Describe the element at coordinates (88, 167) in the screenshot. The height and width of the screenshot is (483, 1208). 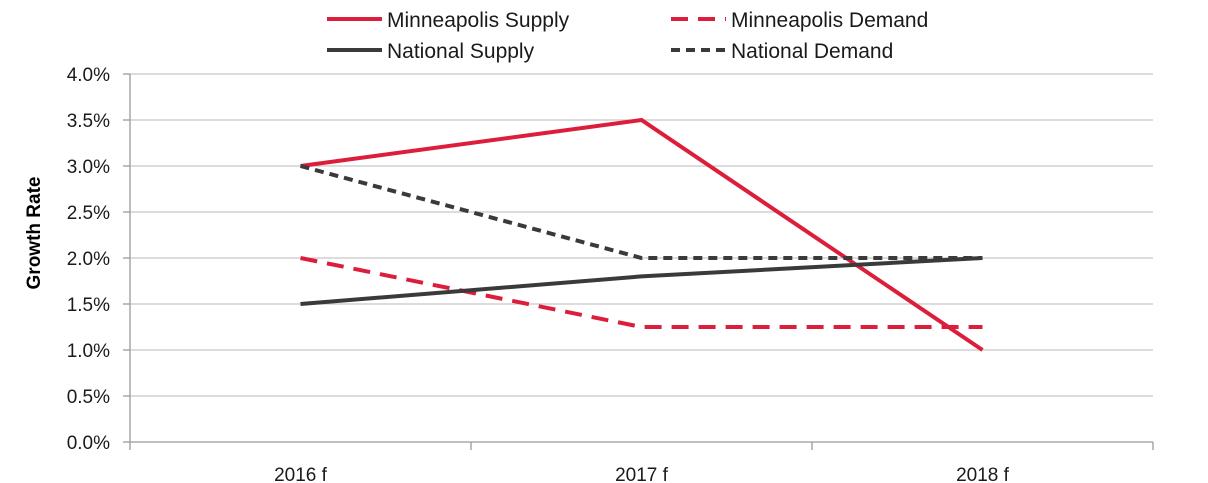
I see `y-tick-label: 3.0%` at that location.